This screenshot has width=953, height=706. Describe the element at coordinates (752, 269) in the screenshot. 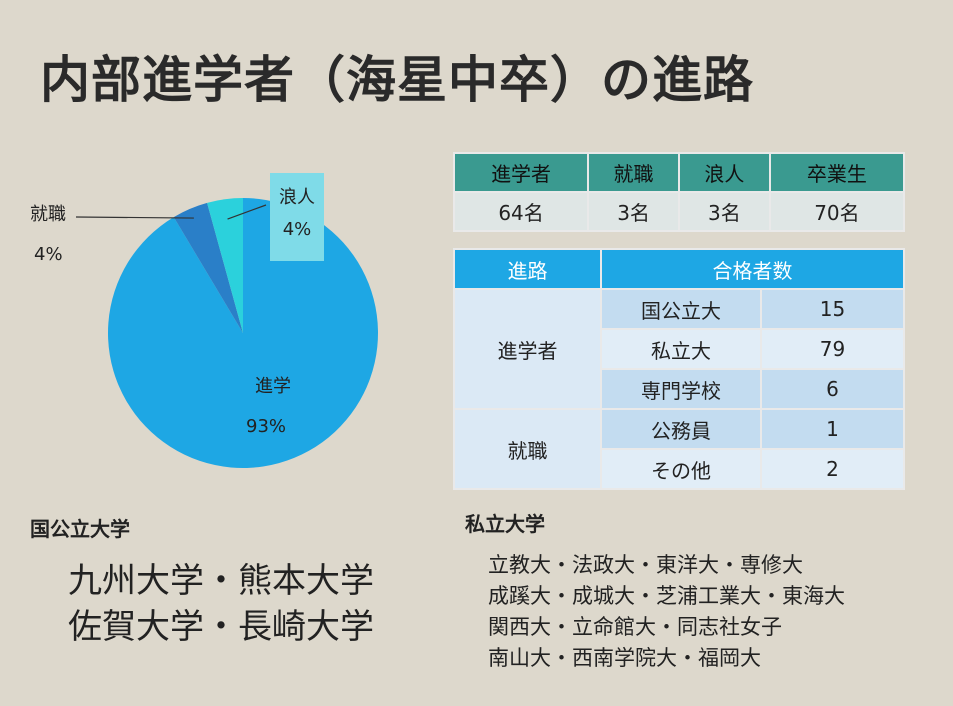

I see `course-header: 合格者数` at that location.